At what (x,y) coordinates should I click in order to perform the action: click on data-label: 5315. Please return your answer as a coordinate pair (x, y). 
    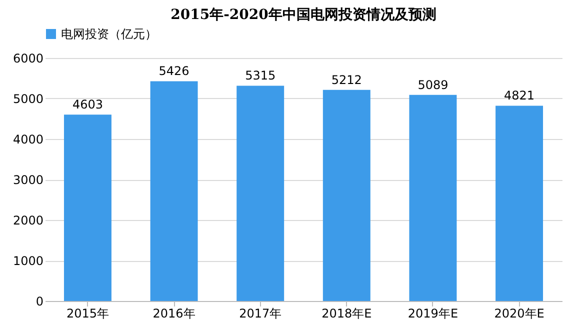
    Looking at the image, I should click on (260, 75).